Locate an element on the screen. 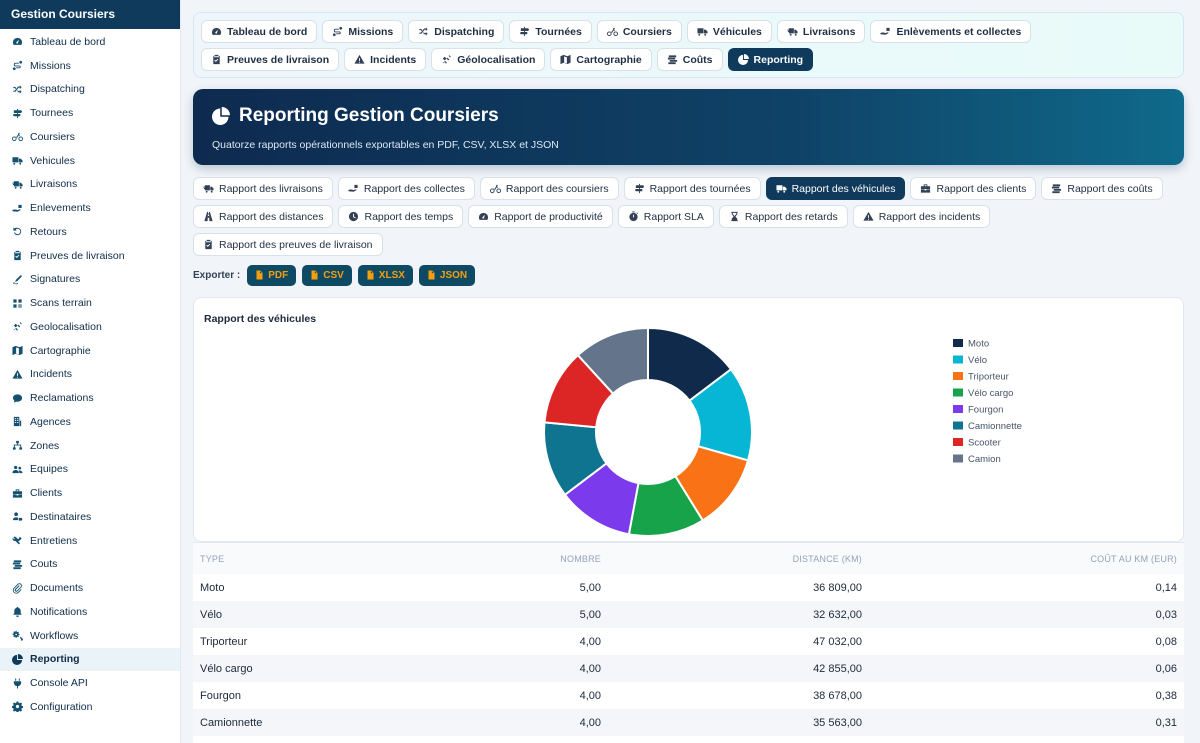 The image size is (1200, 743). legend-item-vélo-cargo: Vélo cargo is located at coordinates (983, 393).